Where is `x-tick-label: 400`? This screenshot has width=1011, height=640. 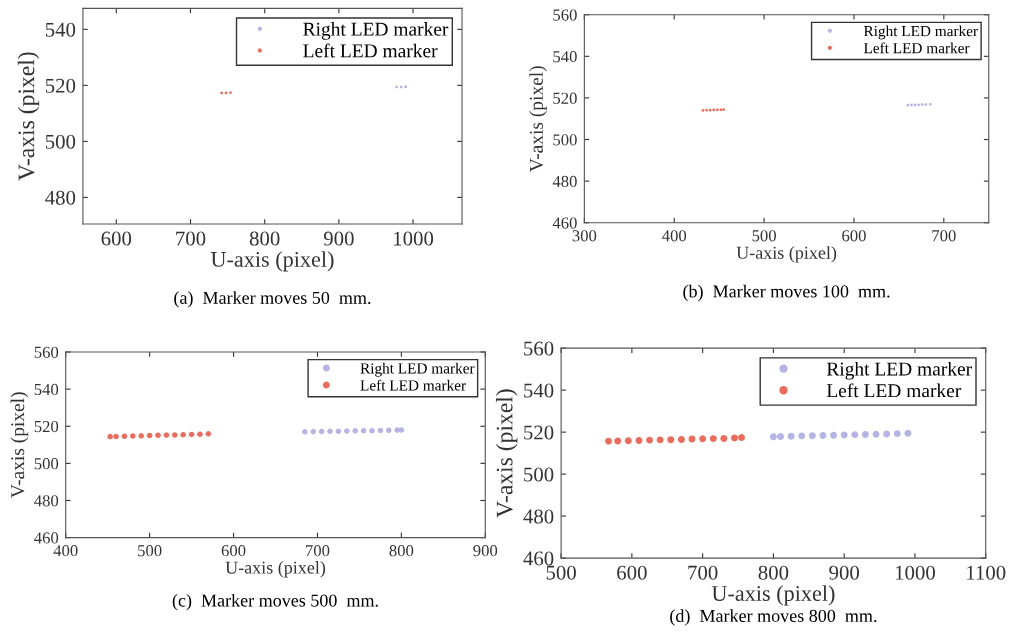 x-tick-label: 400 is located at coordinates (65, 551).